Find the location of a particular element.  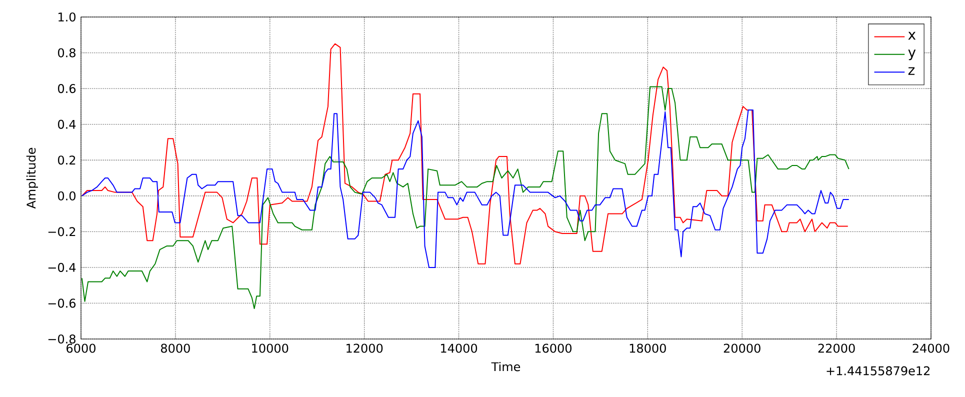

x-tick-label: 16000 is located at coordinates (553, 348).